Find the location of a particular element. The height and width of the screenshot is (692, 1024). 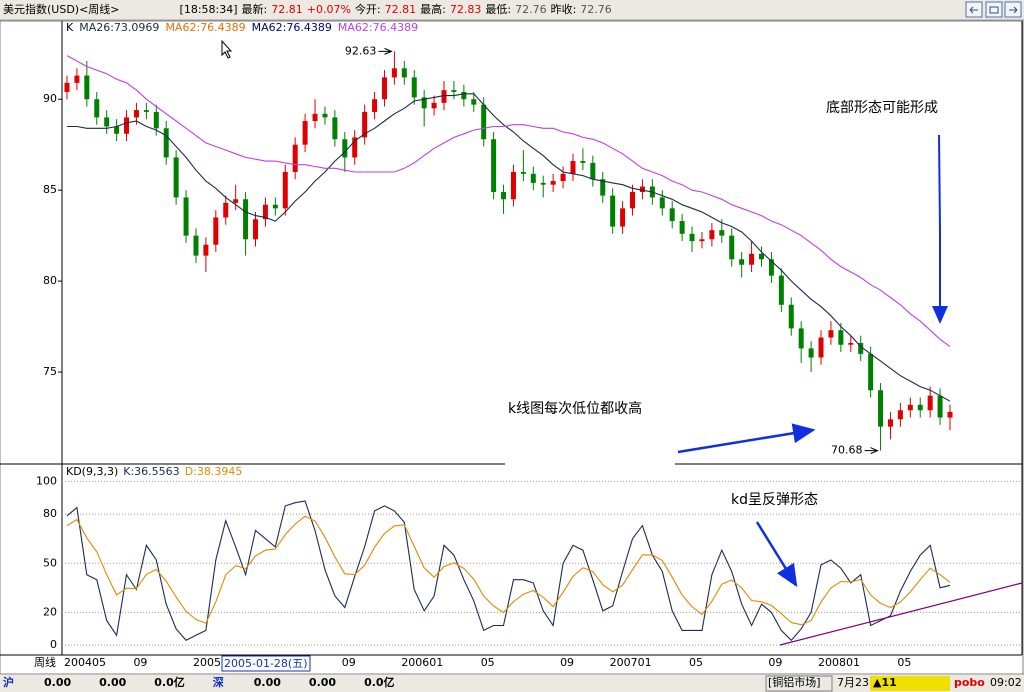

status-date: 7月23 is located at coordinates (853, 682).